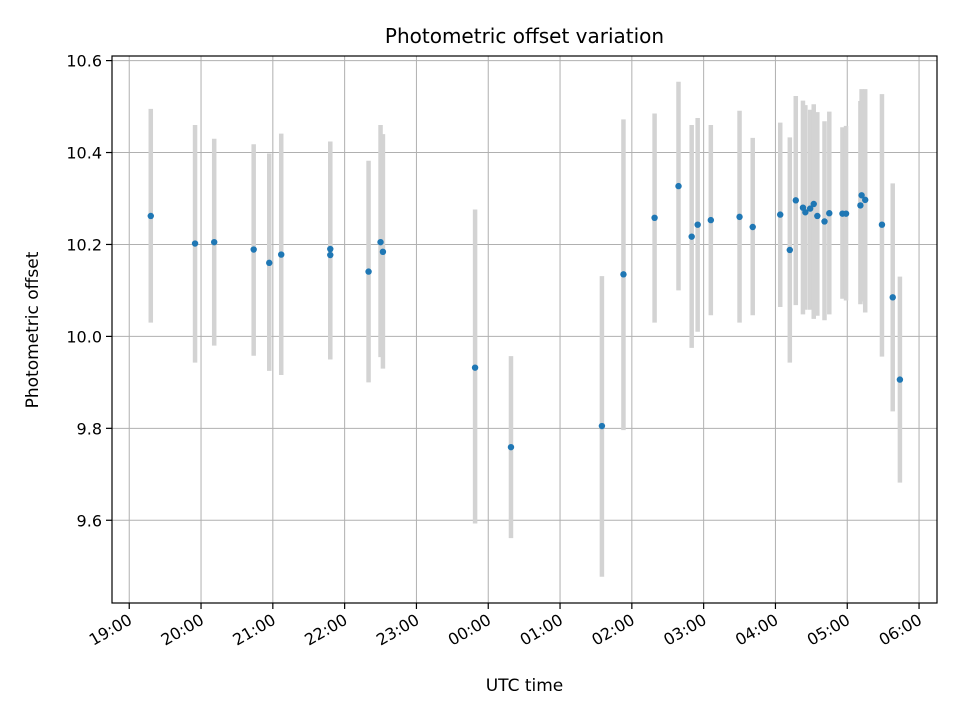  Describe the element at coordinates (89, 520) in the screenshot. I see `y-tick-label: 9.6` at that location.